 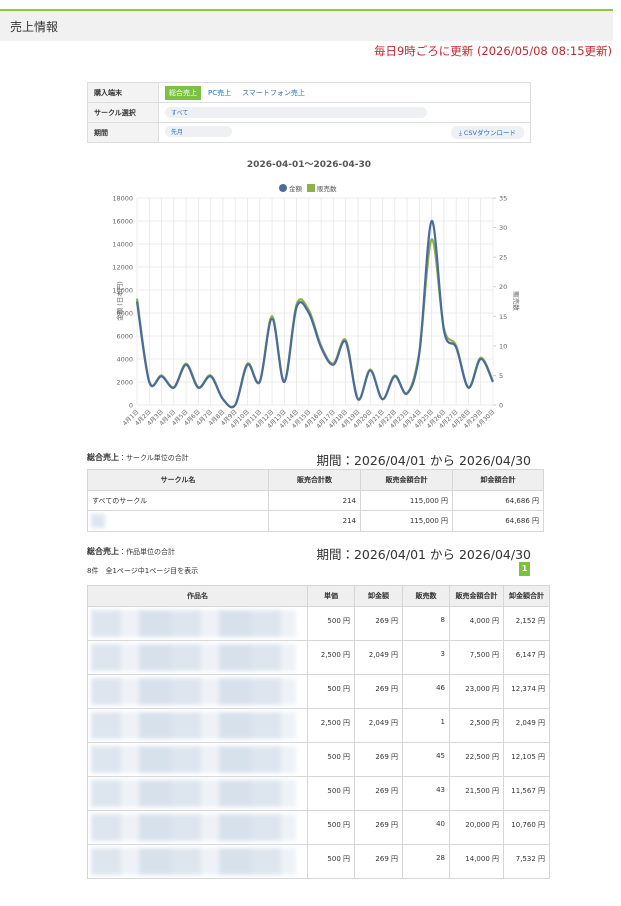 I want to click on section-subtitle: ：サークル単位の合計, so click(x=154, y=458).